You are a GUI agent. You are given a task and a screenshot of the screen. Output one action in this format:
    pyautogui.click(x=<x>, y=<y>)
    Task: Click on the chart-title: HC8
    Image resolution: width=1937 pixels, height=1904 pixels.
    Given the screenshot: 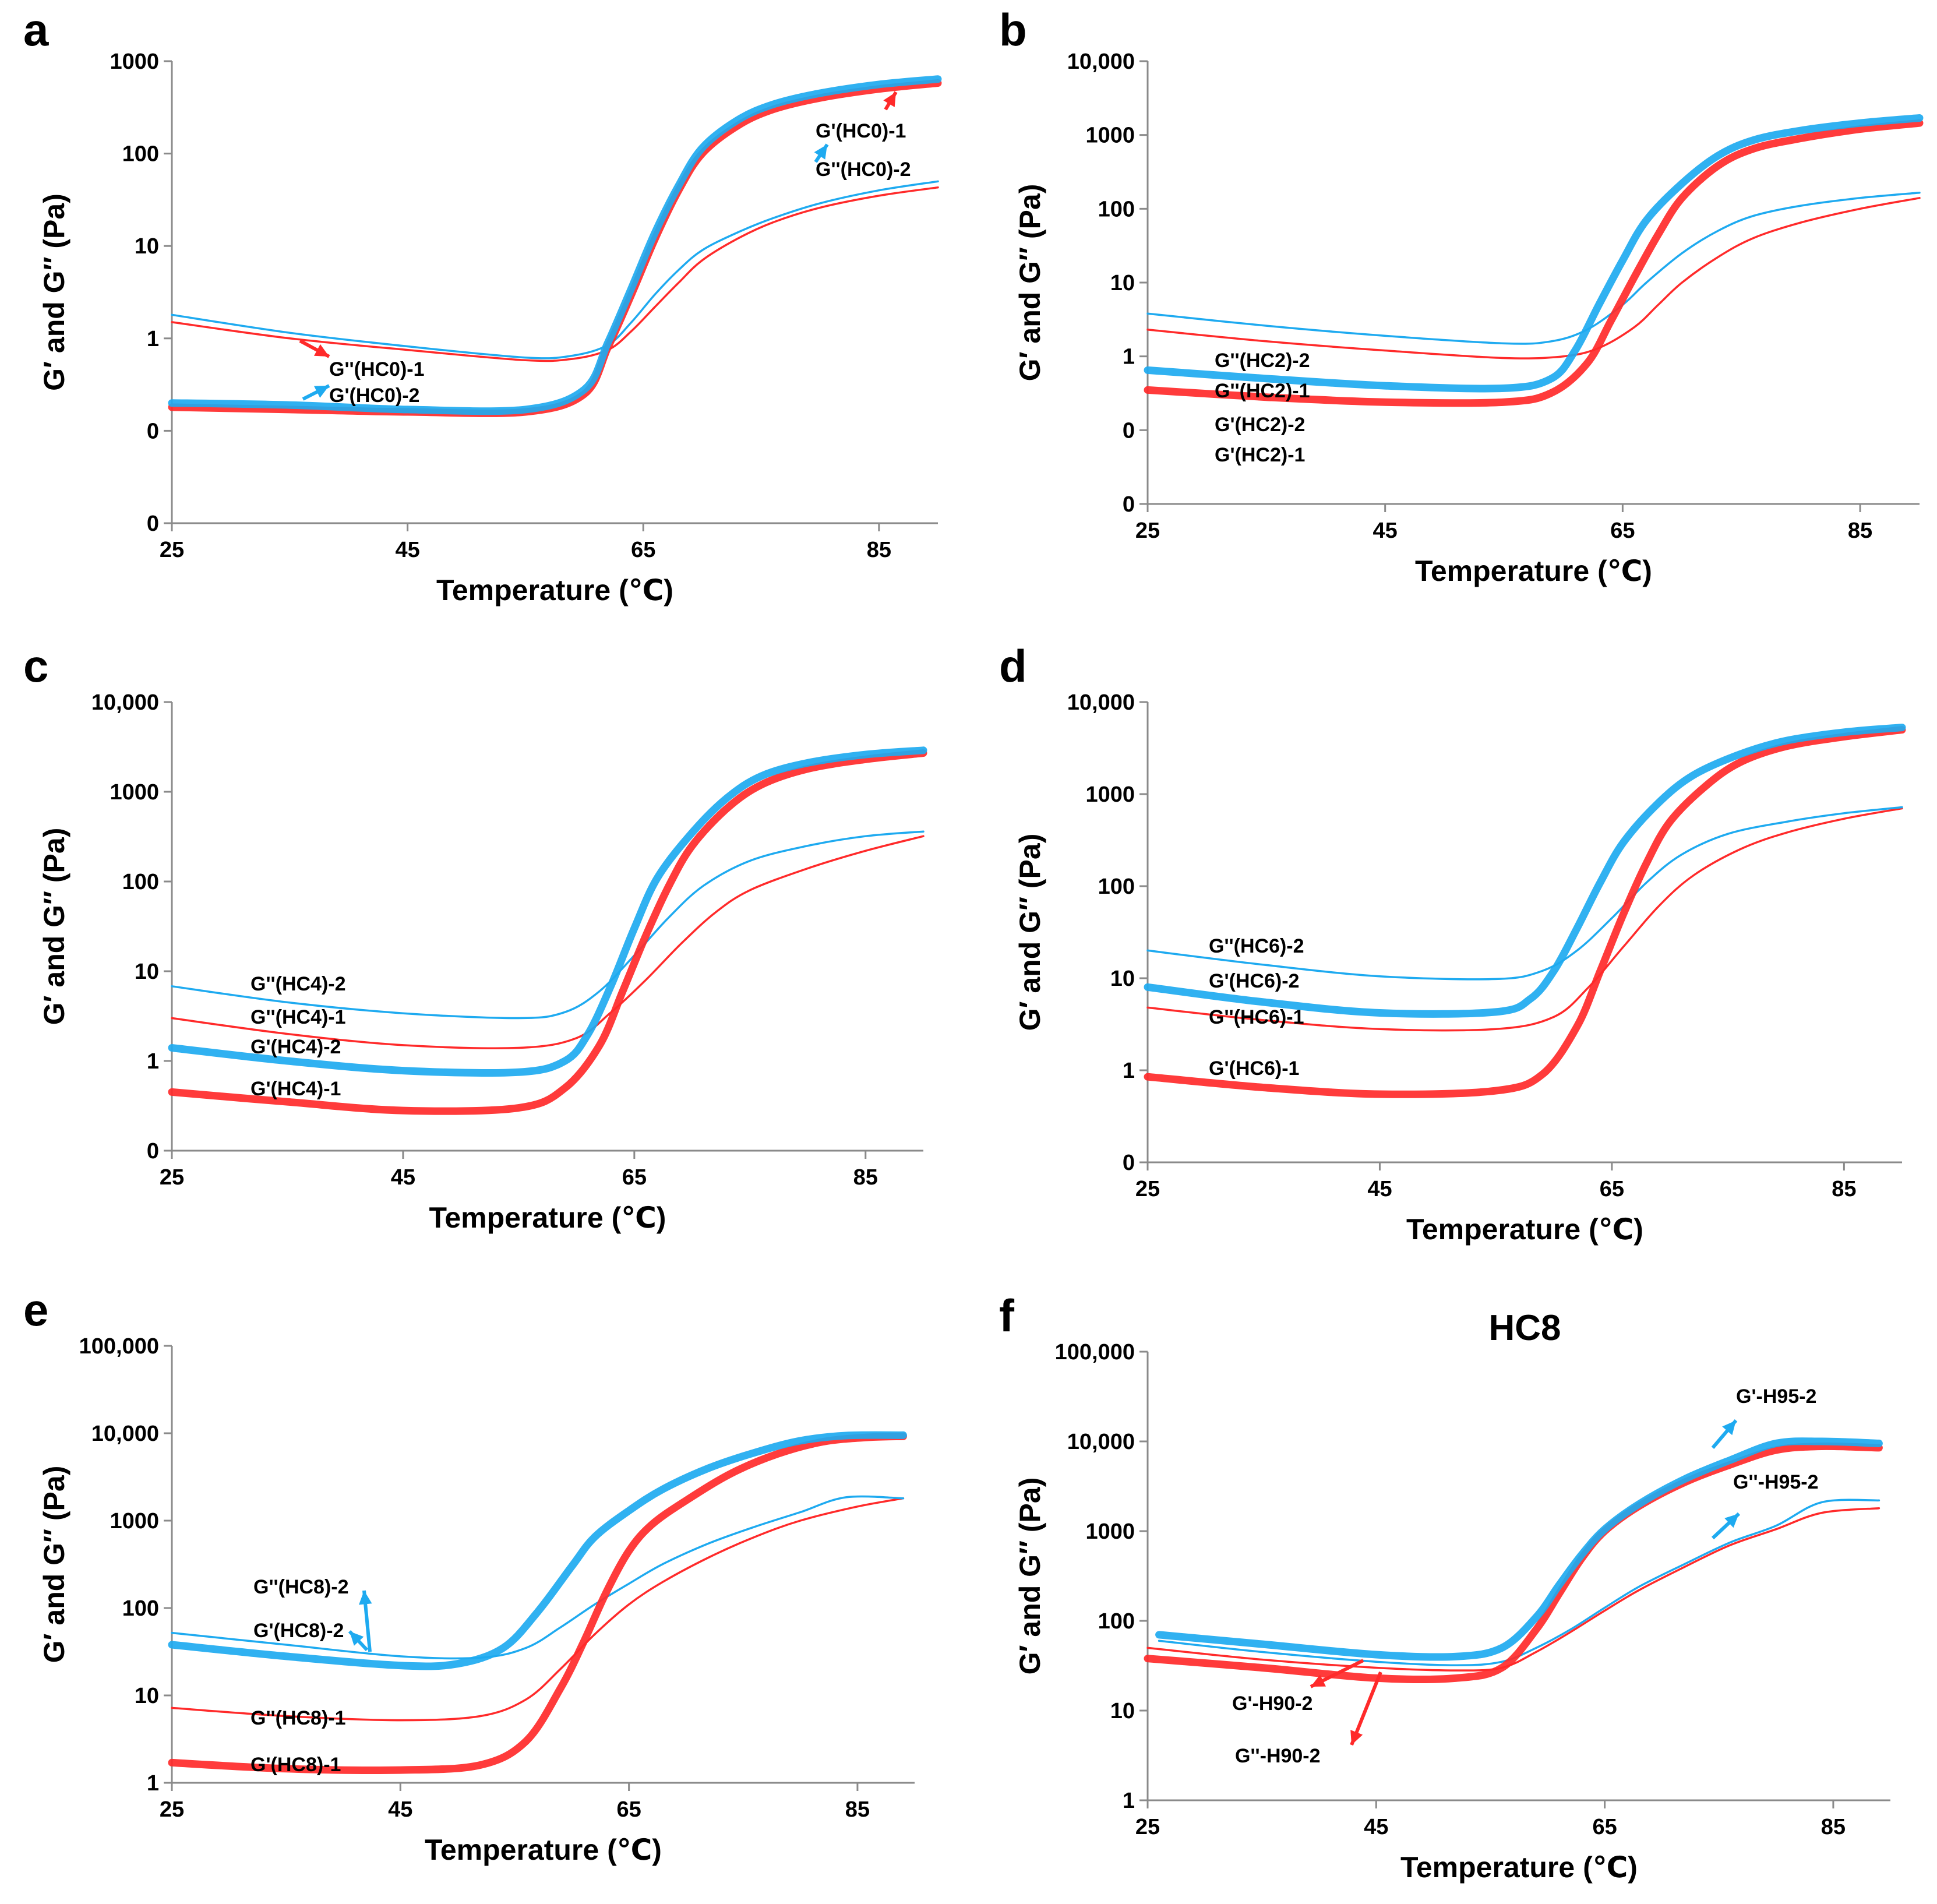 What is the action you would take?
    pyautogui.click(x=1524, y=1328)
    